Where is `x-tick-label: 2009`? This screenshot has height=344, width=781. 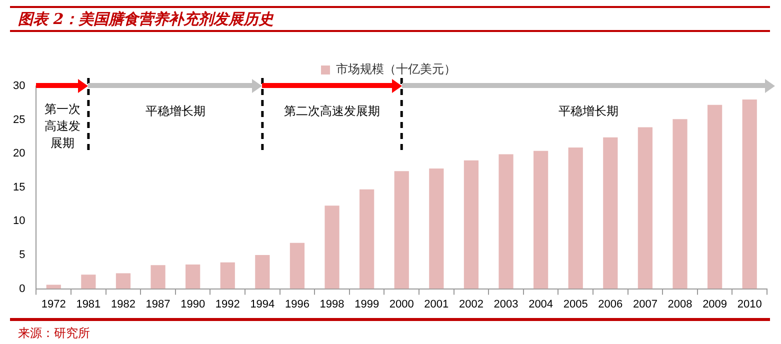
x-tick-label: 2009 is located at coordinates (715, 304).